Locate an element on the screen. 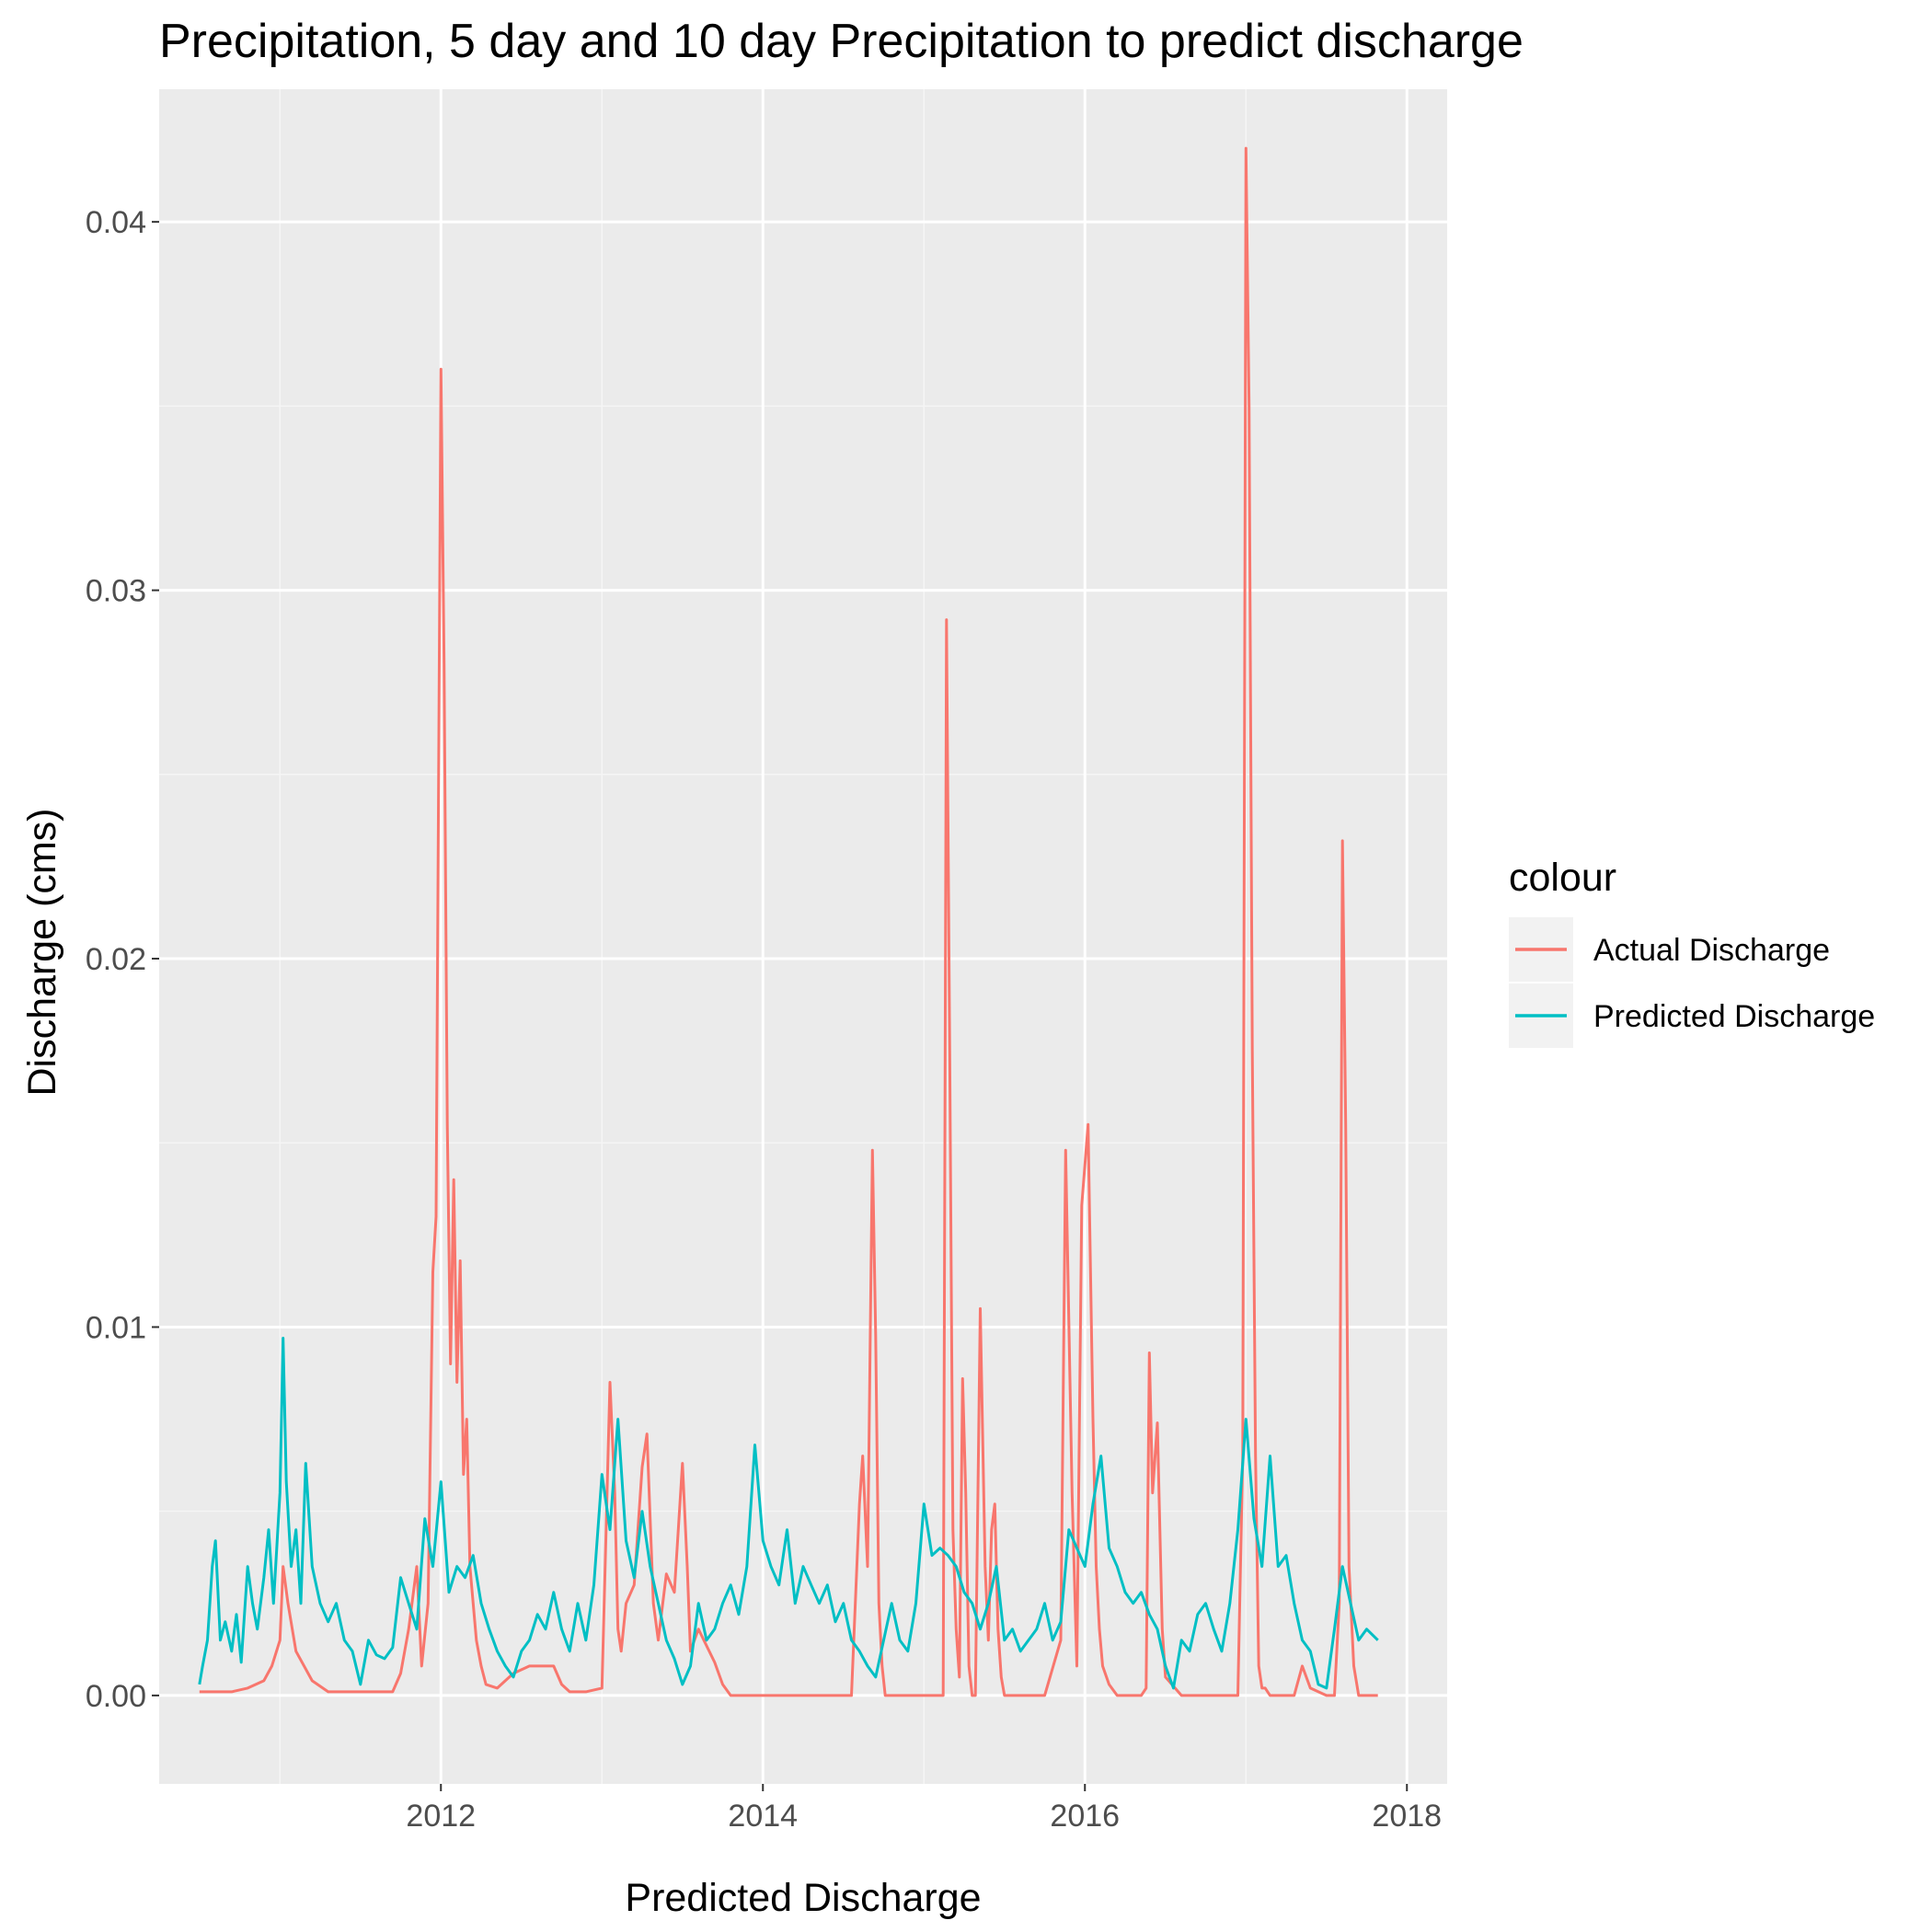 The height and width of the screenshot is (1932, 1932). legend-items: Actual Discharge Predicted Discharge is located at coordinates (1692, 982).